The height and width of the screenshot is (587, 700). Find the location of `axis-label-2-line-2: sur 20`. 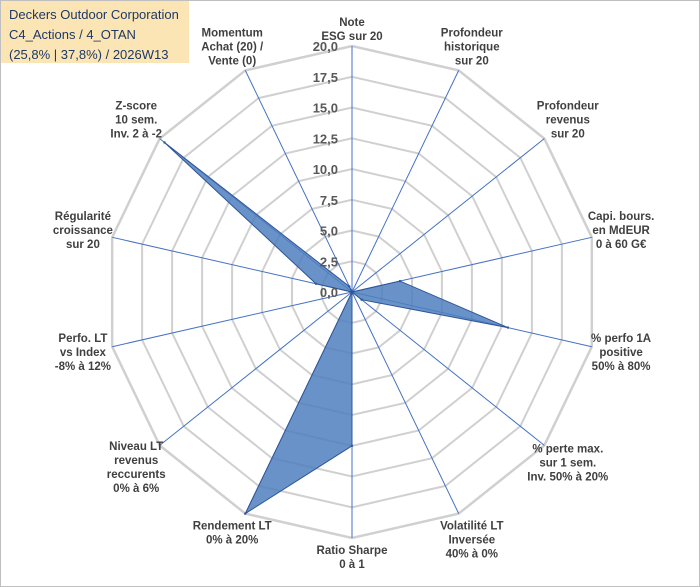

axis-label-2-line-2: sur 20 is located at coordinates (568, 135).